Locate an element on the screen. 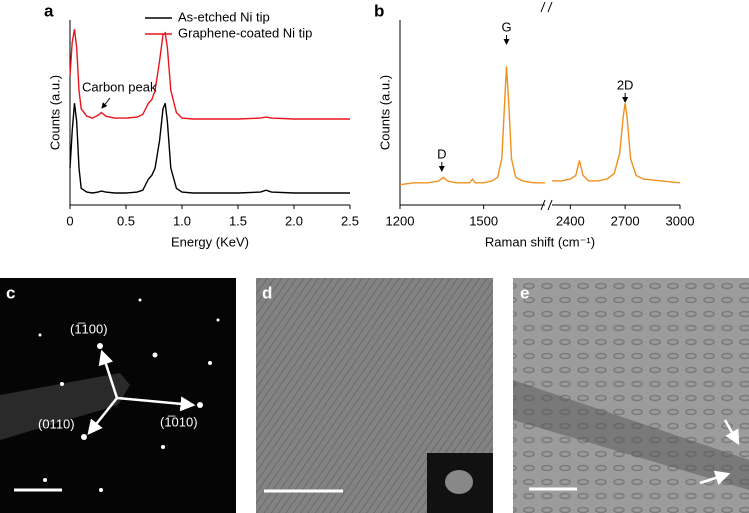 The height and width of the screenshot is (513, 749). x-tick-label: 1200 is located at coordinates (400, 220).